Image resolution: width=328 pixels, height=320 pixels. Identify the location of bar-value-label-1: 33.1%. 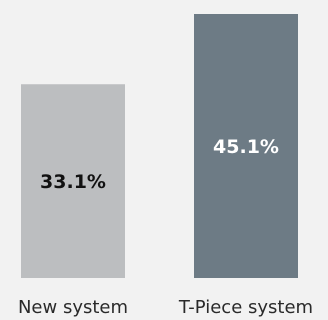
(73, 182).